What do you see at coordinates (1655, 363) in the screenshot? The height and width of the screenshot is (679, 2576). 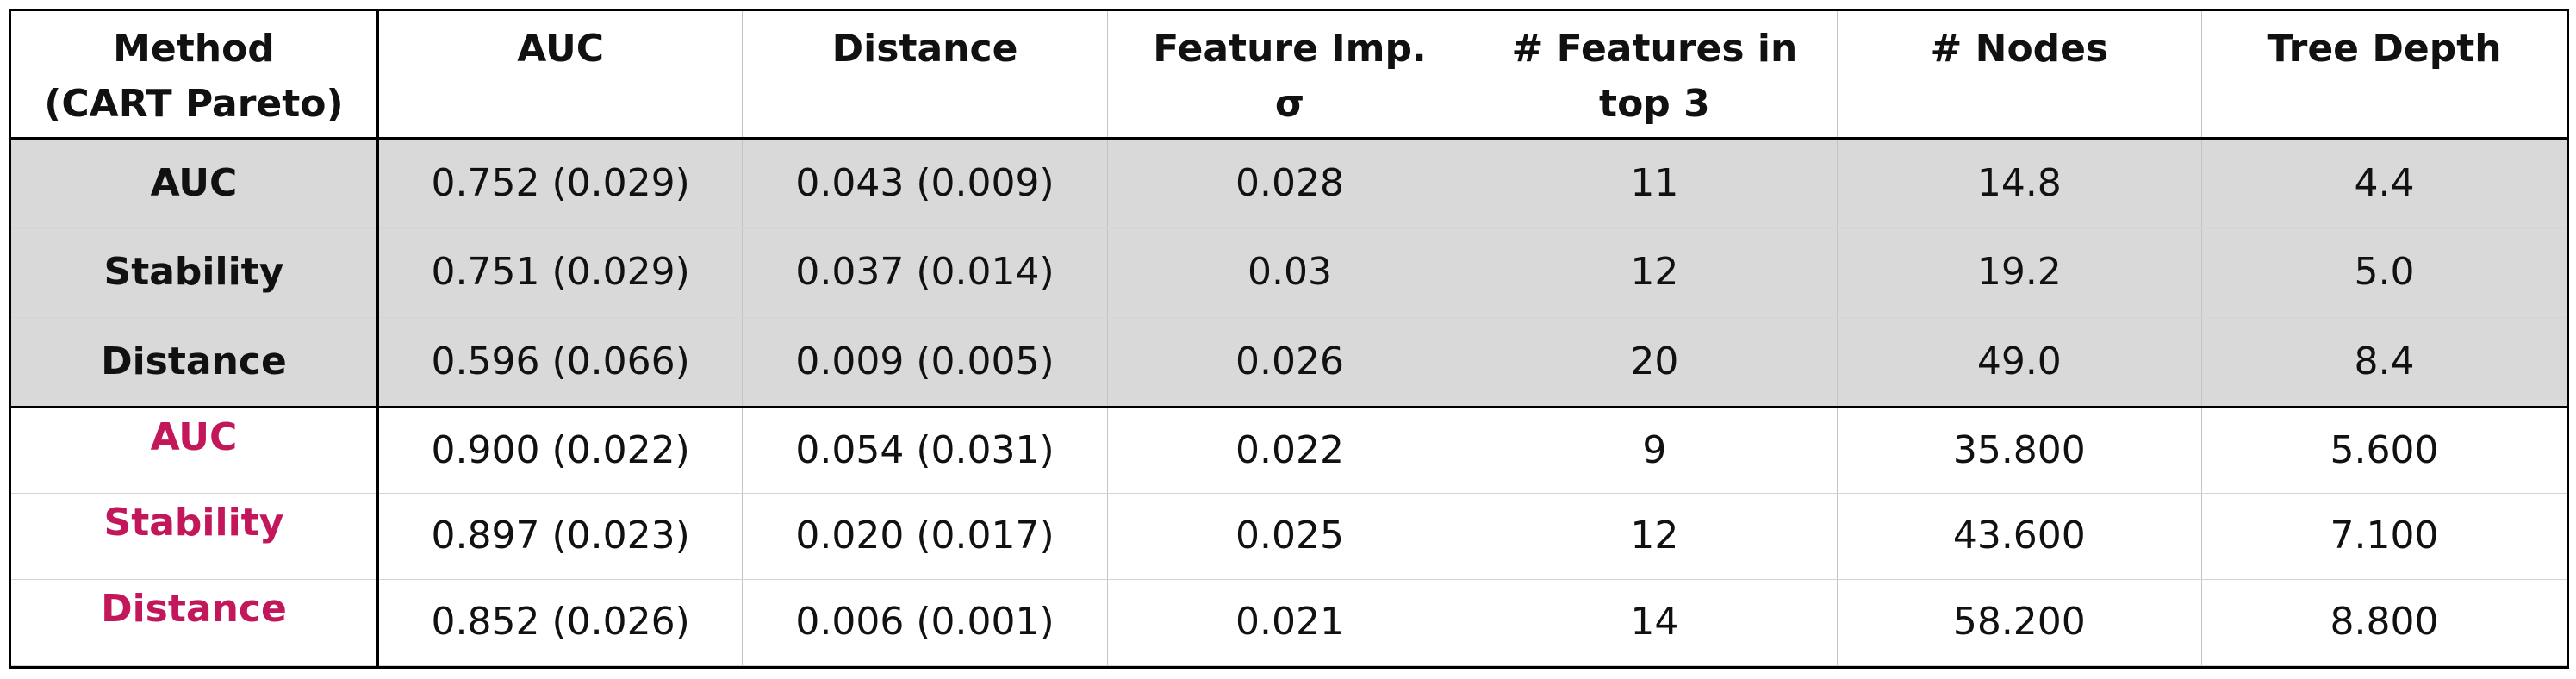 I see `features-top3-cell: 20` at bounding box center [1655, 363].